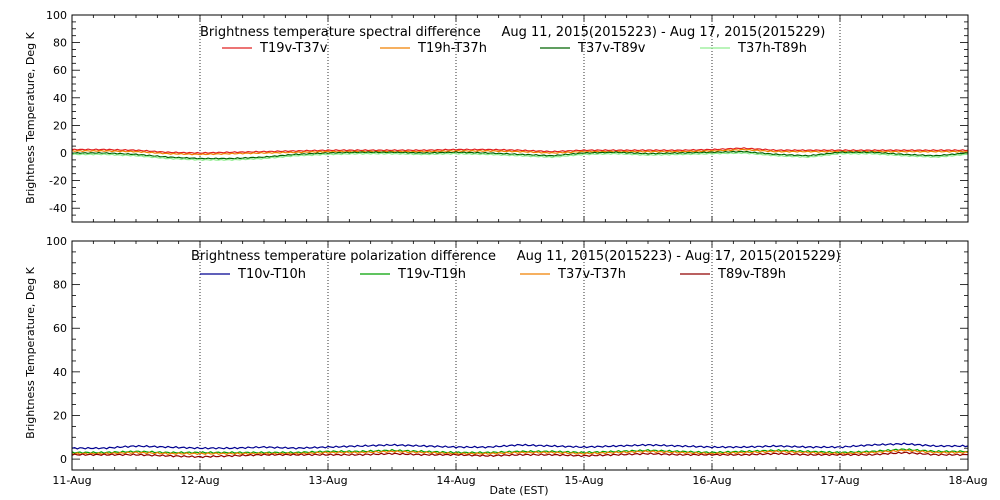 The width and height of the screenshot is (1000, 500). What do you see at coordinates (30, 352) in the screenshot?
I see `polarization-y-axis-title: Brightness Temperature, Deg K` at bounding box center [30, 352].